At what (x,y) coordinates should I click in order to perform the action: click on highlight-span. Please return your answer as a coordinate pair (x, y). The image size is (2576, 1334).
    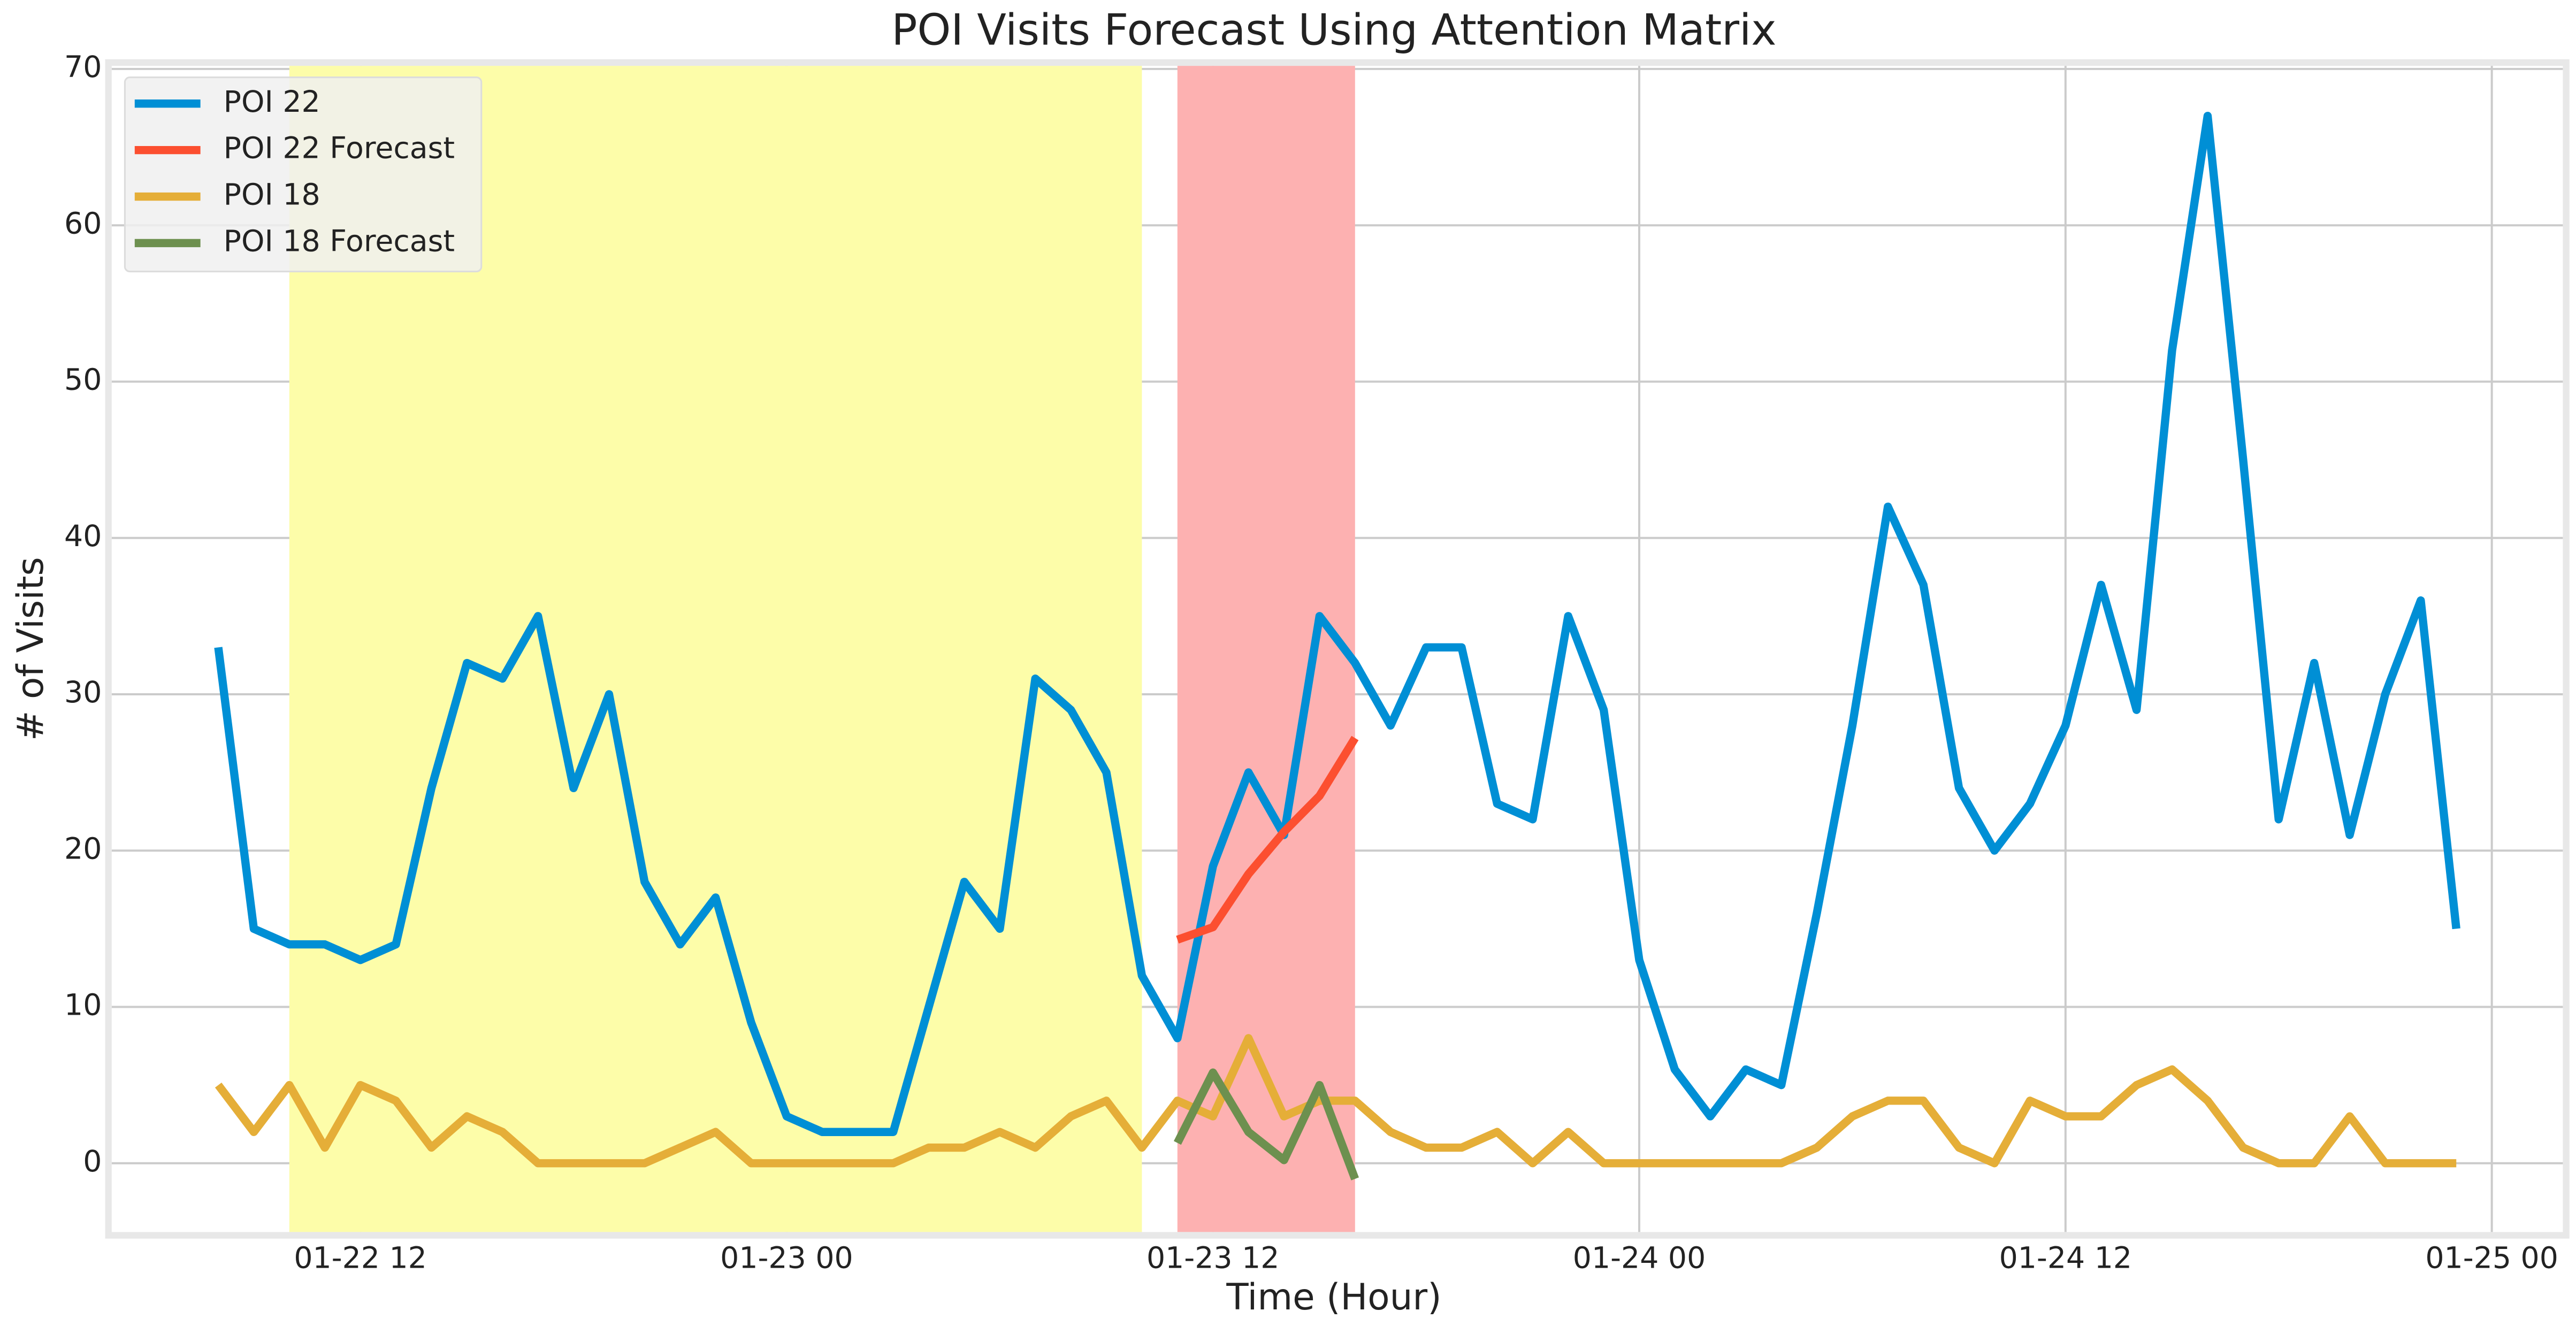
    Looking at the image, I should click on (1266, 649).